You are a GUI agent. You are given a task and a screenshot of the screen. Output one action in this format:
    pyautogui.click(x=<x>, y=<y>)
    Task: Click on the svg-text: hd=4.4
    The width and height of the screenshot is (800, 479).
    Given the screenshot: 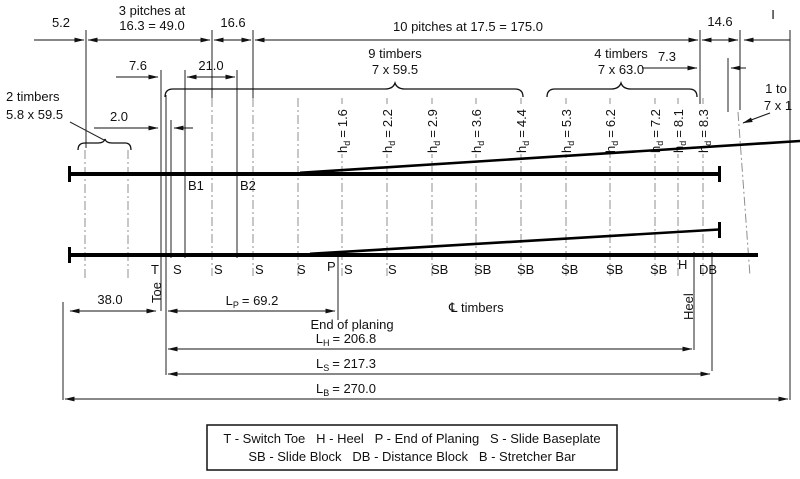 What is the action you would take?
    pyautogui.click(x=522, y=131)
    